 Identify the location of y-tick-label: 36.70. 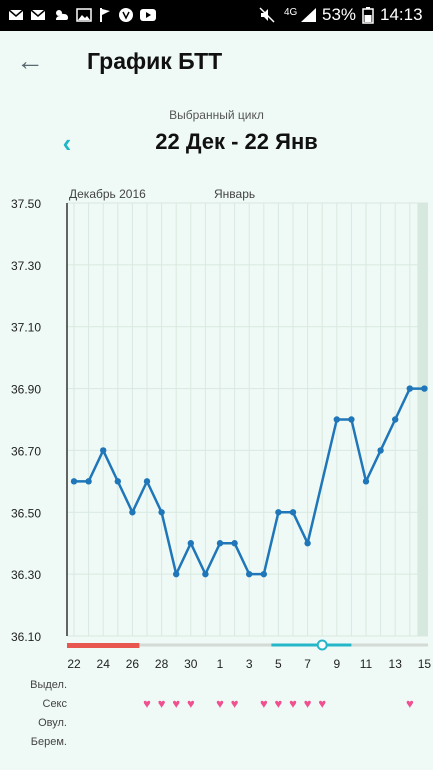
(26, 451).